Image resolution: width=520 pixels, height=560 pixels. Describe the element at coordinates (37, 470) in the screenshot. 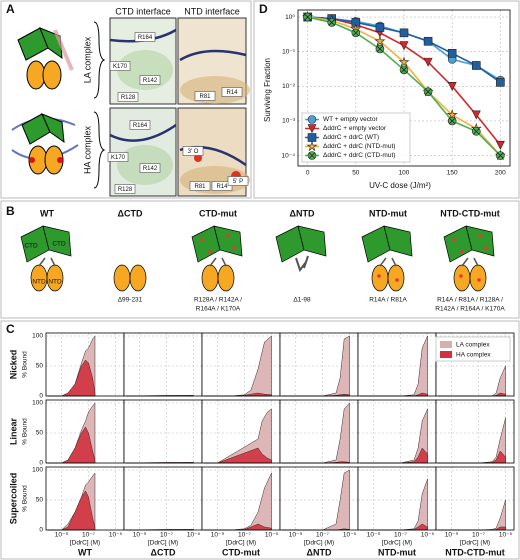

I see `y-tick-label: 100` at that location.